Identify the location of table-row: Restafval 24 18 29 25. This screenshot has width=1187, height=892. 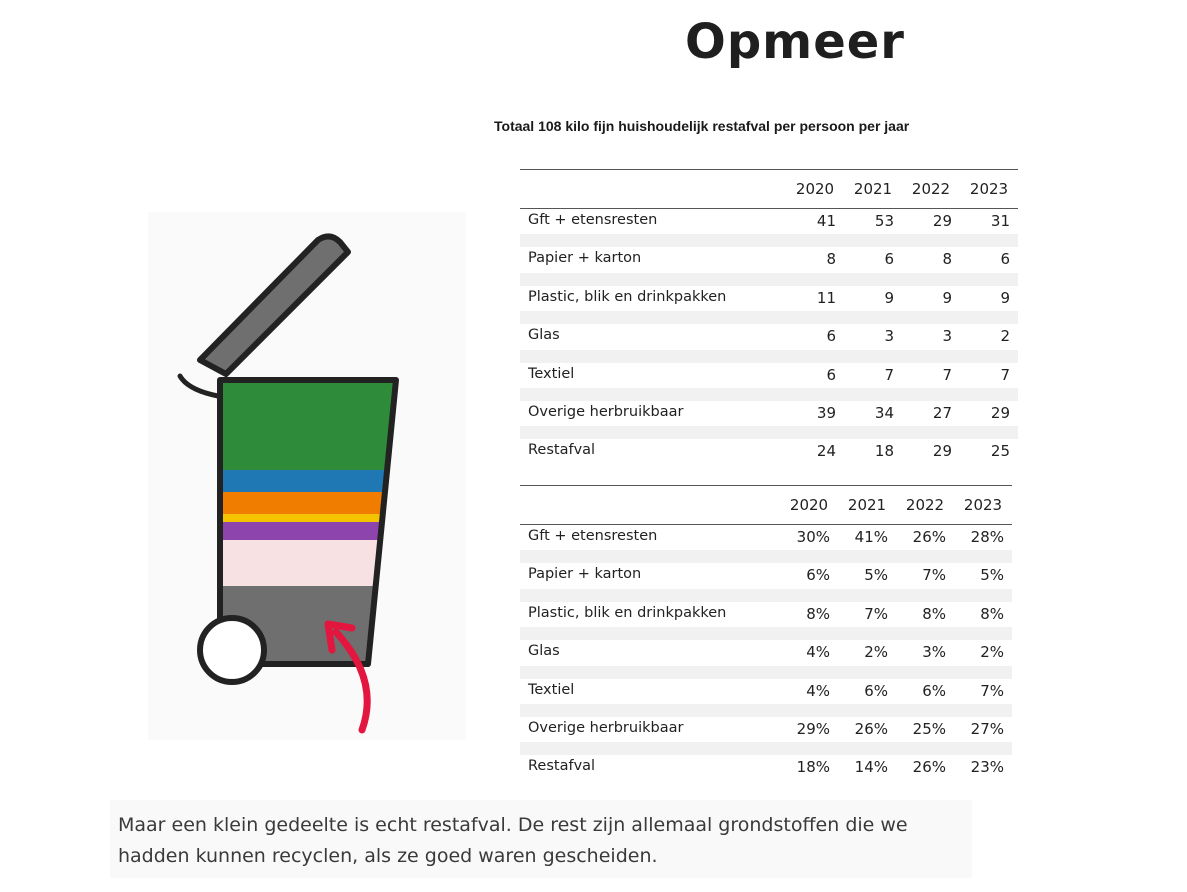
(769, 458).